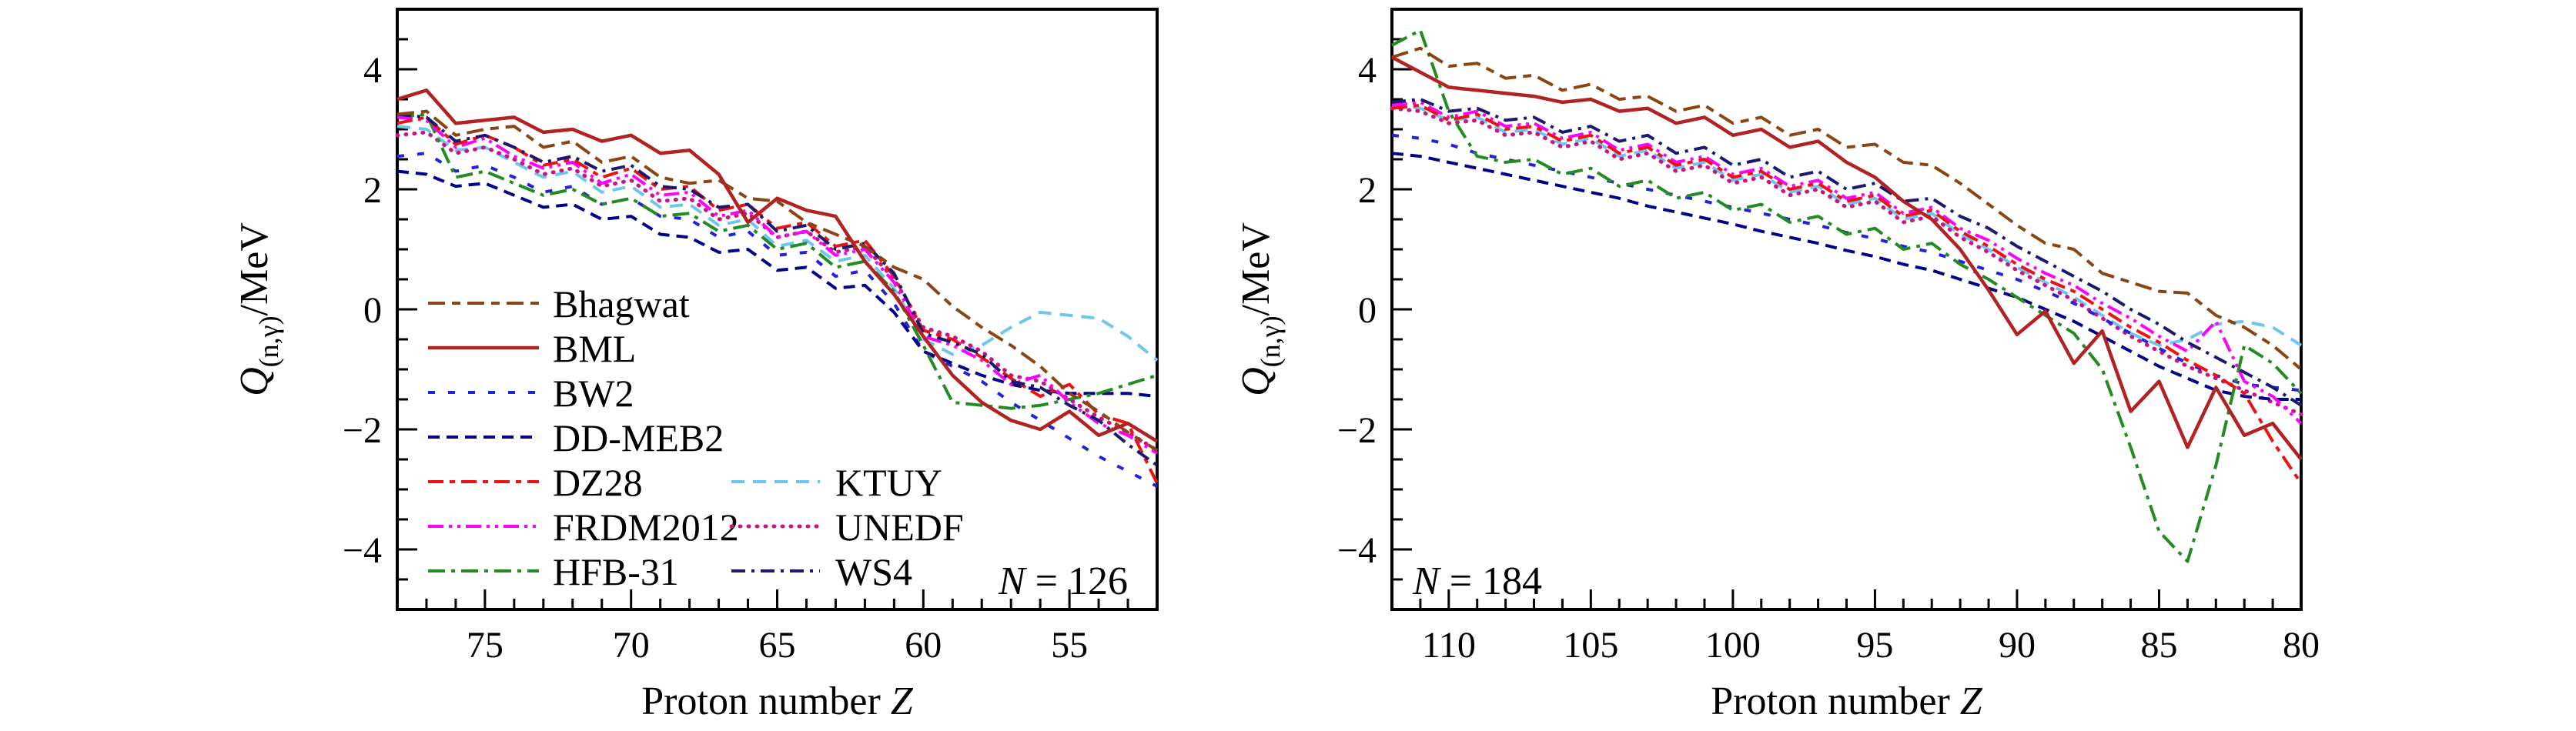 The height and width of the screenshot is (731, 2576). Describe the element at coordinates (777, 645) in the screenshot. I see `x-axis-tick-label: 65` at that location.